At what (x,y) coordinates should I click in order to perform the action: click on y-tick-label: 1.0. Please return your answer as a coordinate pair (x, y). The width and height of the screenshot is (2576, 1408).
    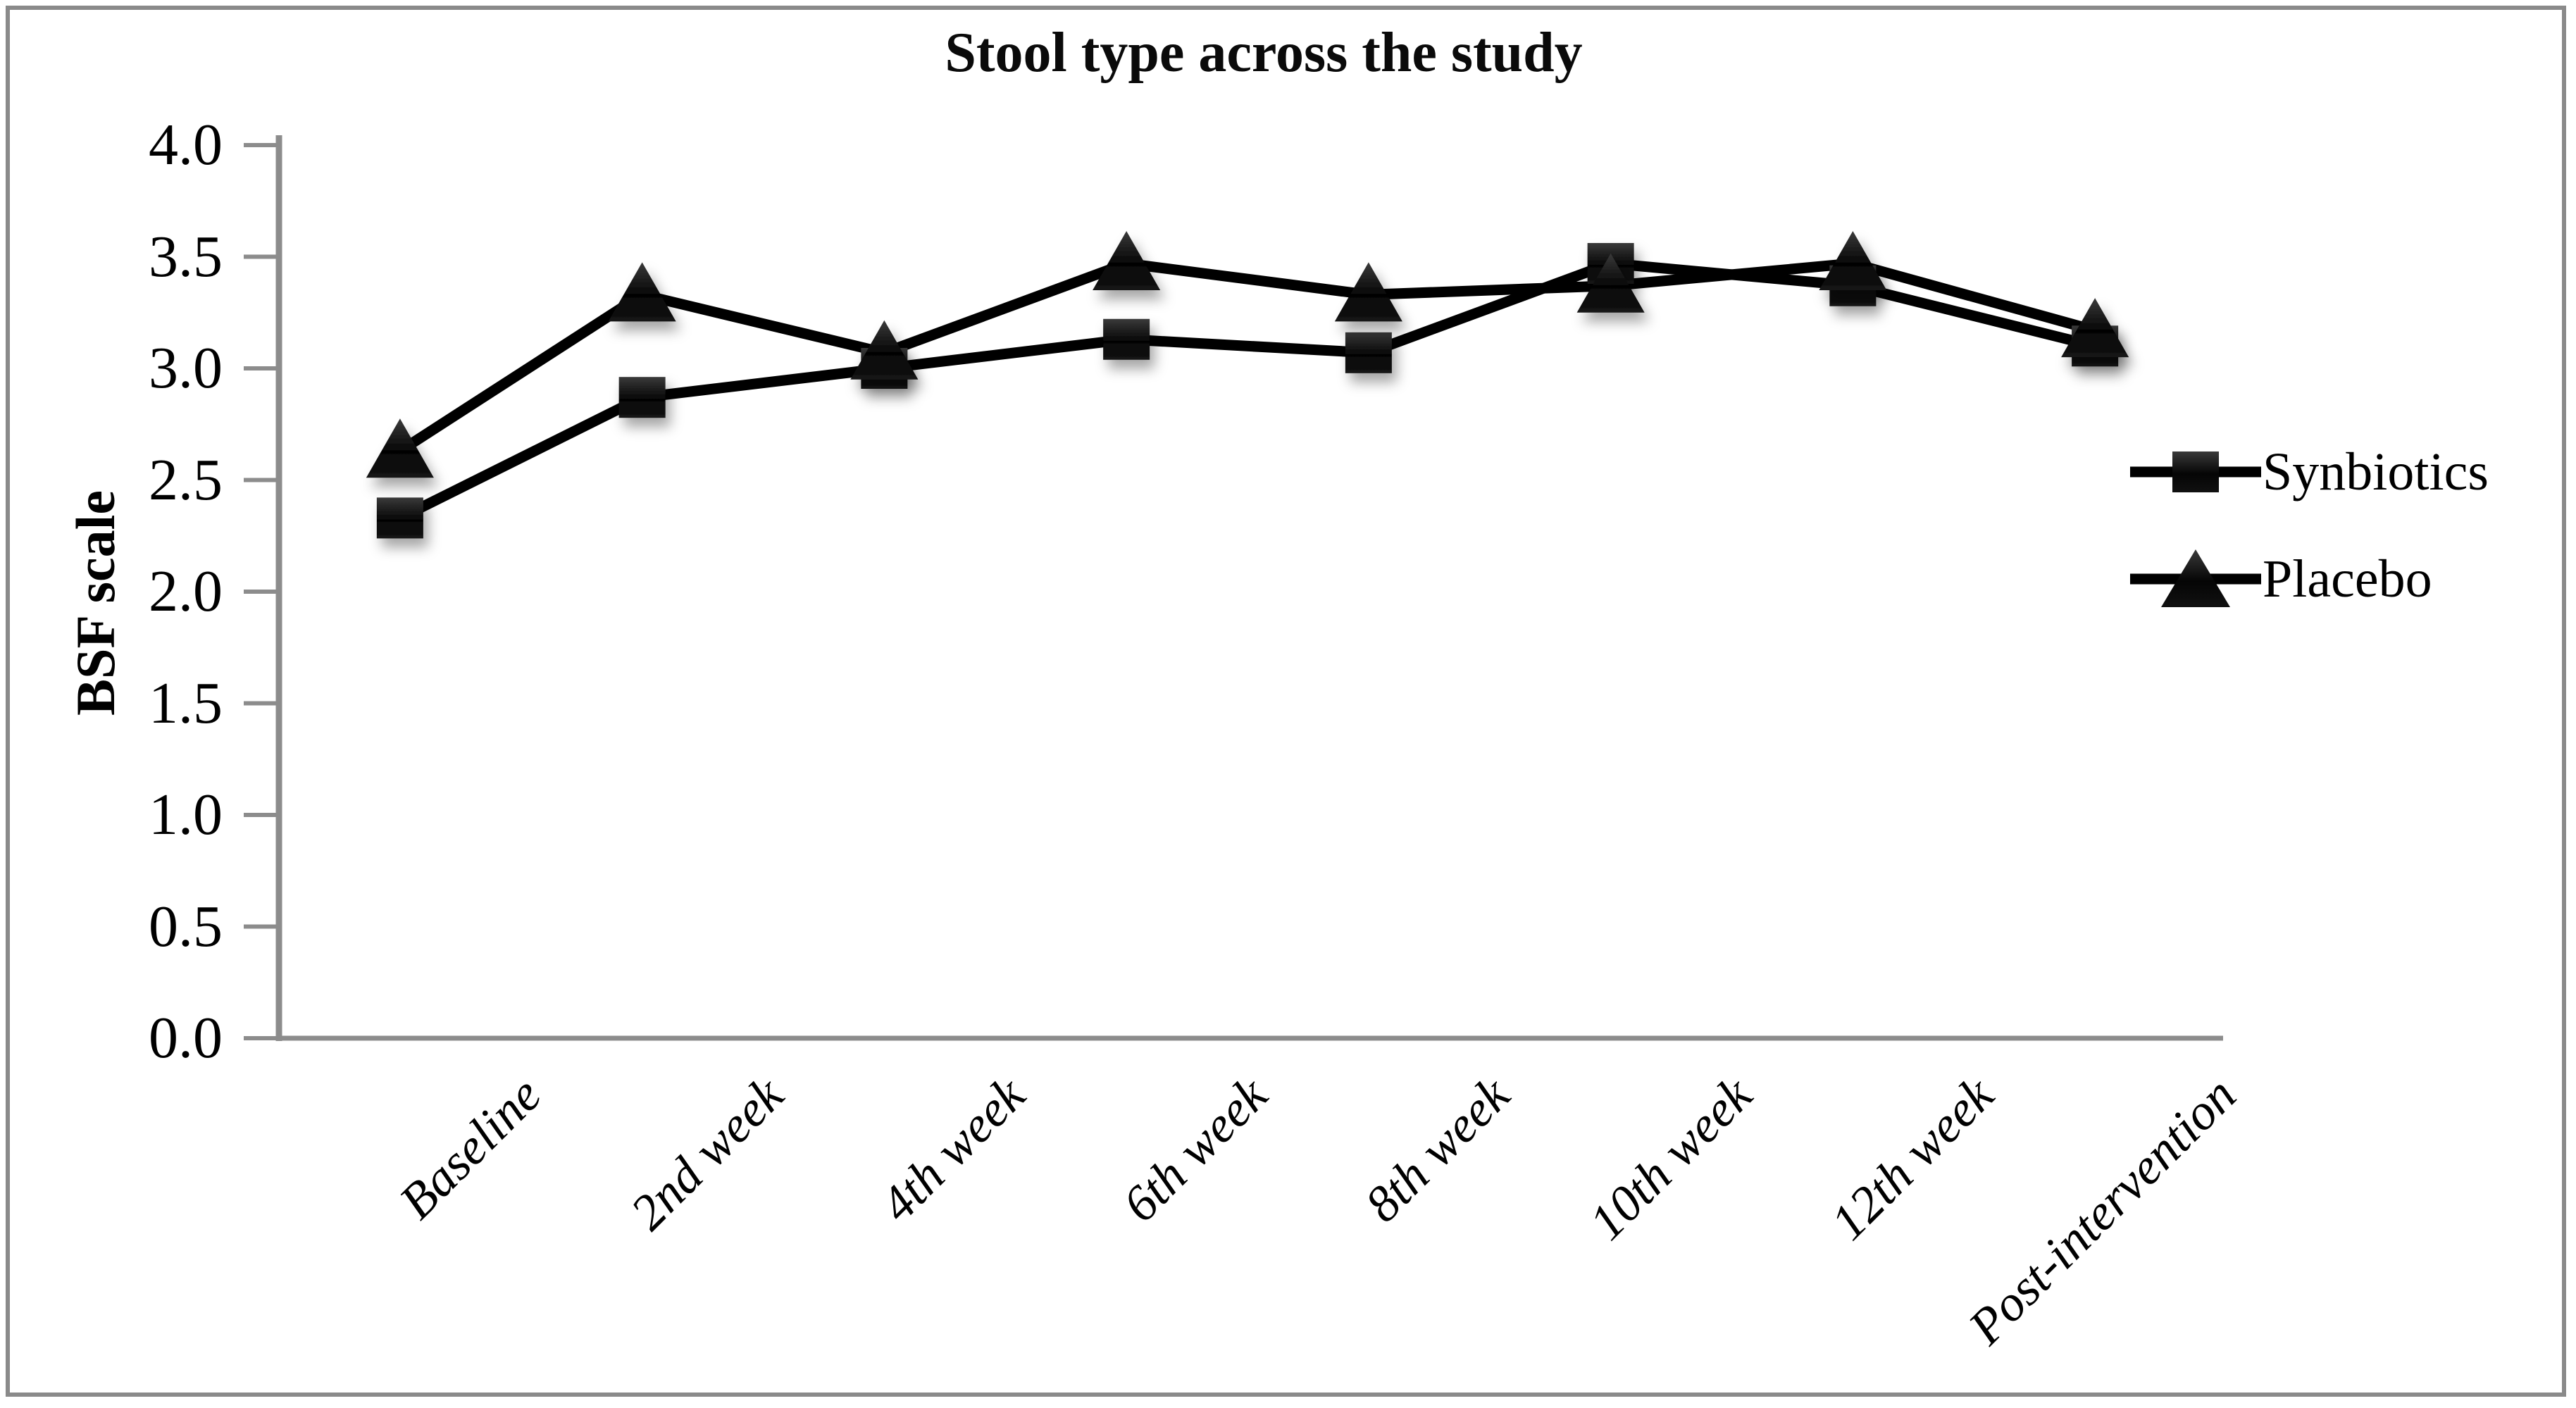
    Looking at the image, I should click on (186, 814).